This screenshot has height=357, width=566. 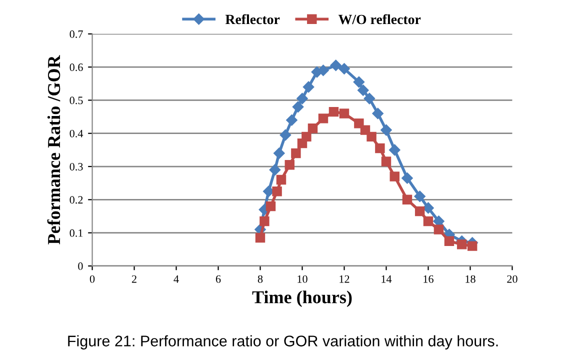 What do you see at coordinates (77, 134) in the screenshot?
I see `y-tick-label: 0.4` at bounding box center [77, 134].